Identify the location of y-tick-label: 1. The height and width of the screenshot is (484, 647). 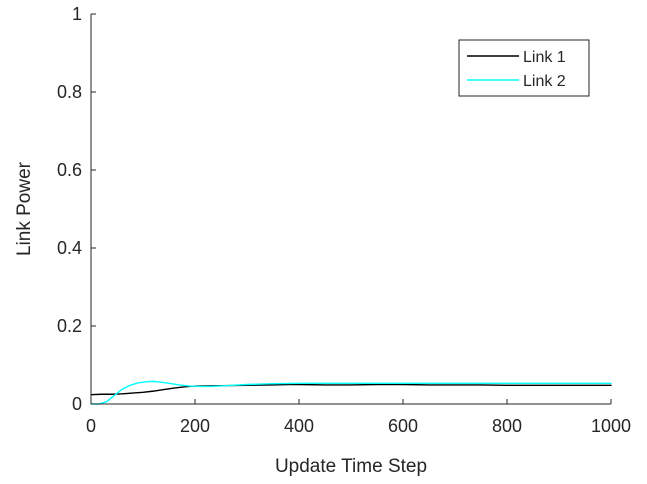
(77, 14).